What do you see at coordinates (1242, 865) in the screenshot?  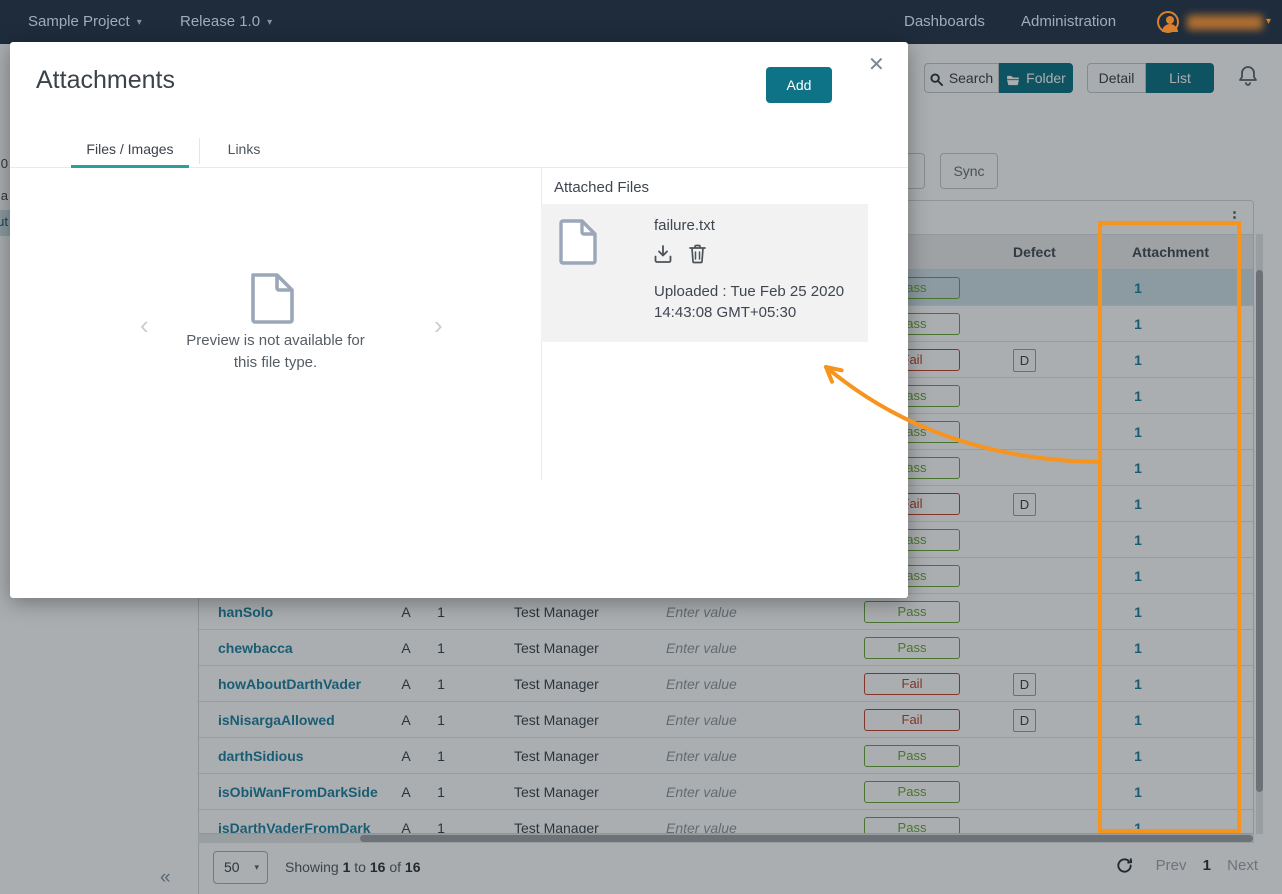 I see `next-page-button: Next` at bounding box center [1242, 865].